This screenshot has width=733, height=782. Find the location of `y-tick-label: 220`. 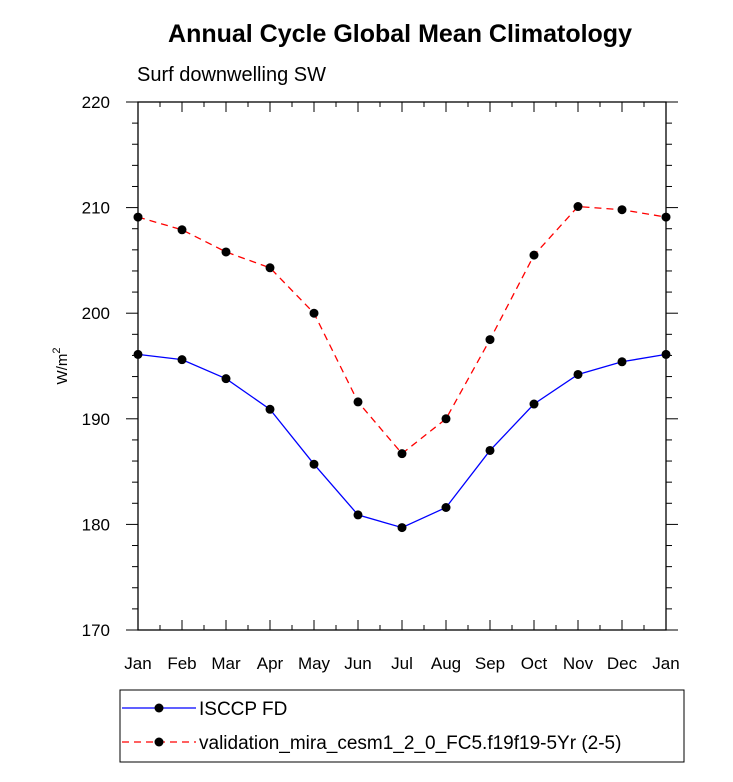

y-tick-label: 220 is located at coordinates (96, 102).